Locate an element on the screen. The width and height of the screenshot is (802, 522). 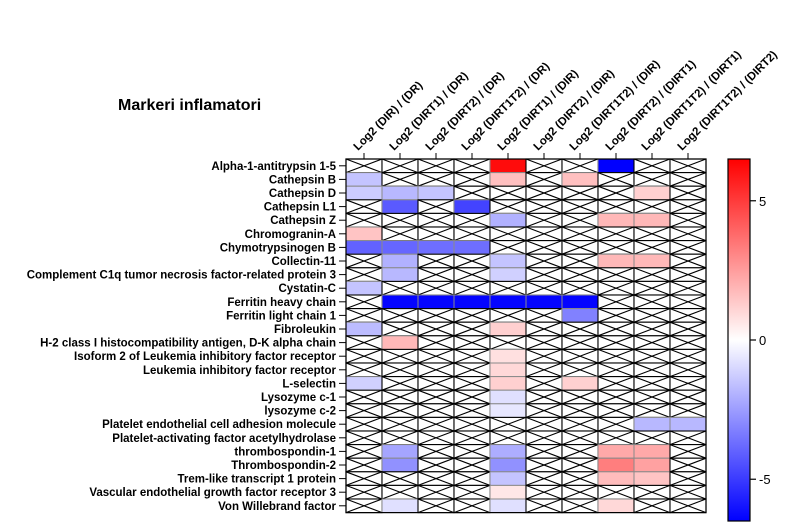
colorbar: 5 0 -5 is located at coordinates (749, 340).